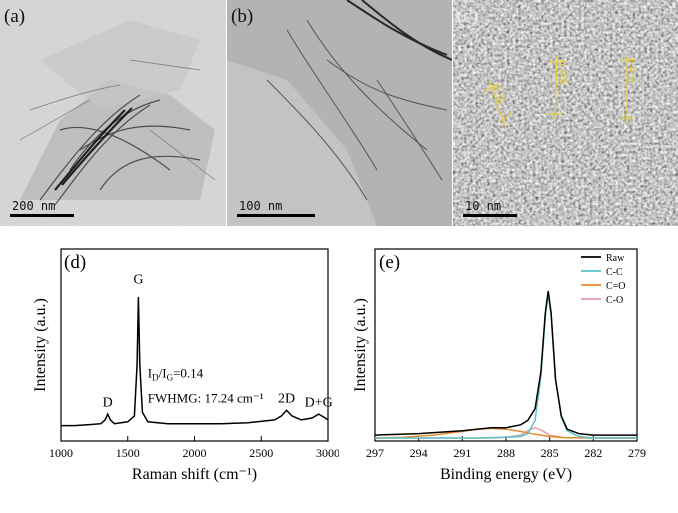  I want to click on id-ig-ratio-text: ID/IG=0.14, so click(176, 374).